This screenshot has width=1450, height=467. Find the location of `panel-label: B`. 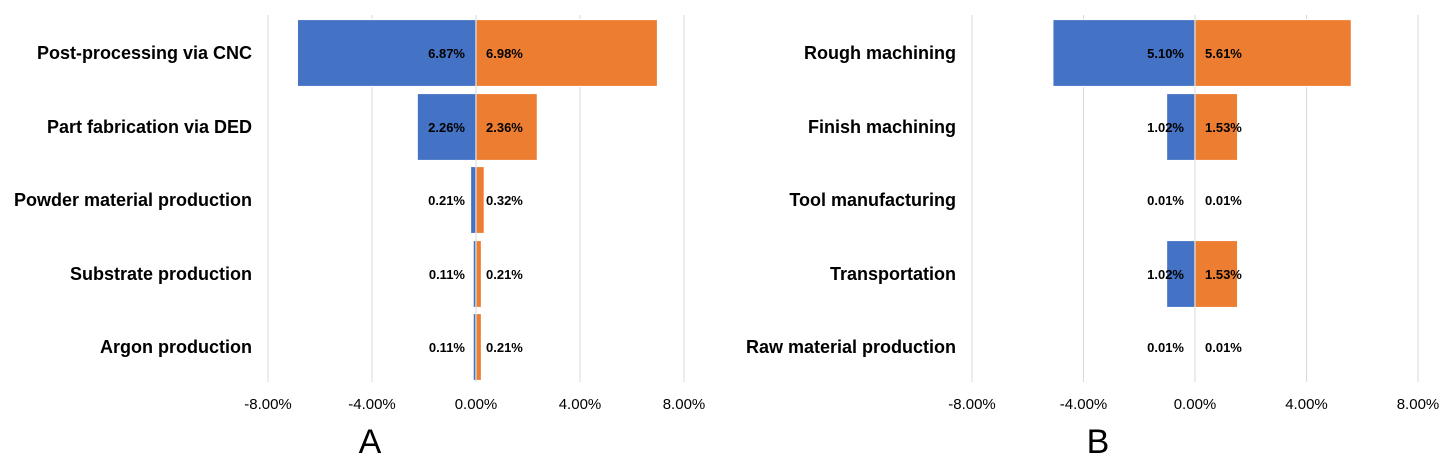

panel-label: B is located at coordinates (1098, 442).